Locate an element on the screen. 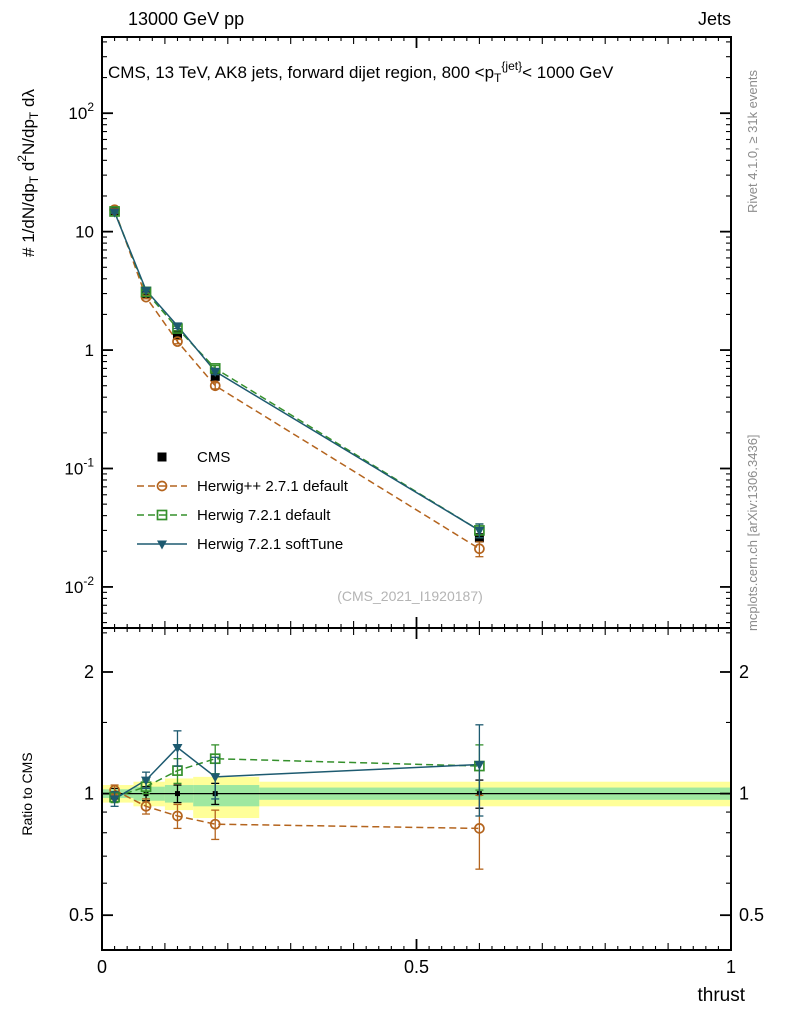 This screenshot has width=786, height=1024. panel-ratio is located at coordinates (297, 797).